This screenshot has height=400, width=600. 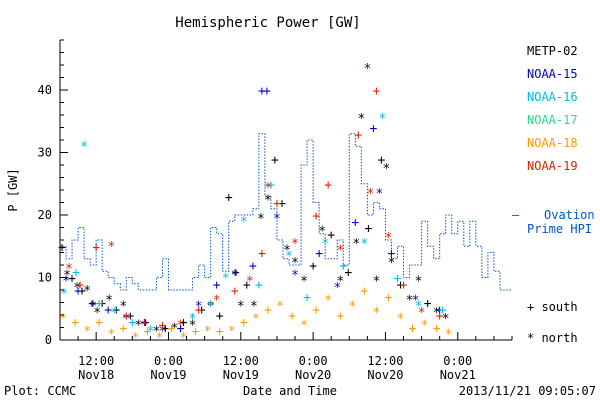 I want to click on x-tick-label-date: Nov18, so click(x=96, y=375).